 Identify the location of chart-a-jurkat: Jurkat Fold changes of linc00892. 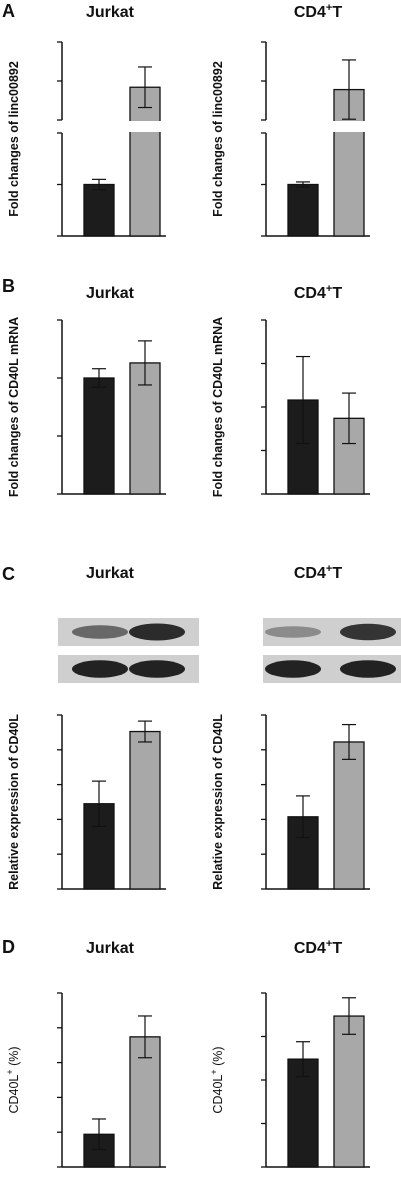
(90, 120).